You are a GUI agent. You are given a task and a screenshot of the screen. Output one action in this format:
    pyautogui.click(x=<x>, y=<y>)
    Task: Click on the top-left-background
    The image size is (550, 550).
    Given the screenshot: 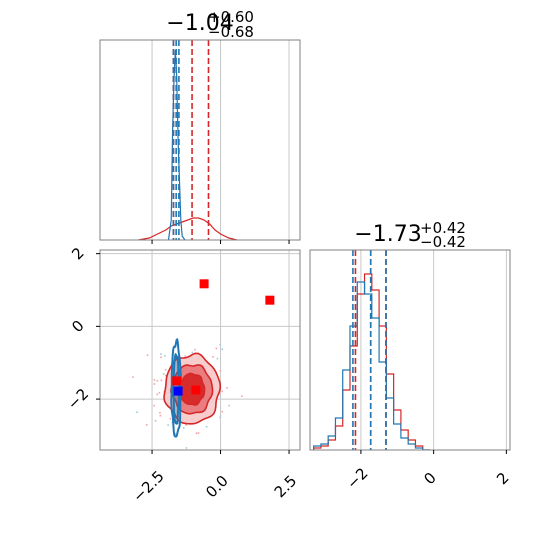 What is the action you would take?
    pyautogui.click(x=200, y=140)
    